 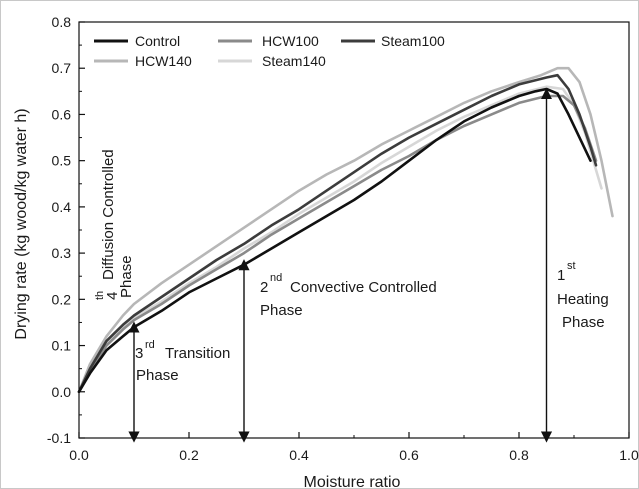 I want to click on x-tick-label: 0.2, so click(x=189, y=455).